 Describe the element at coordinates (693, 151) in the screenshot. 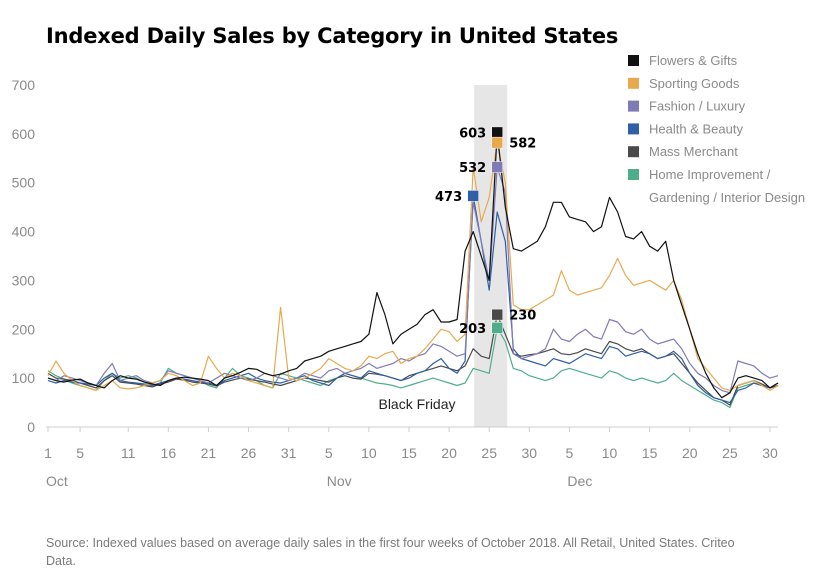

I see `legend-label: Mass Merchant` at that location.